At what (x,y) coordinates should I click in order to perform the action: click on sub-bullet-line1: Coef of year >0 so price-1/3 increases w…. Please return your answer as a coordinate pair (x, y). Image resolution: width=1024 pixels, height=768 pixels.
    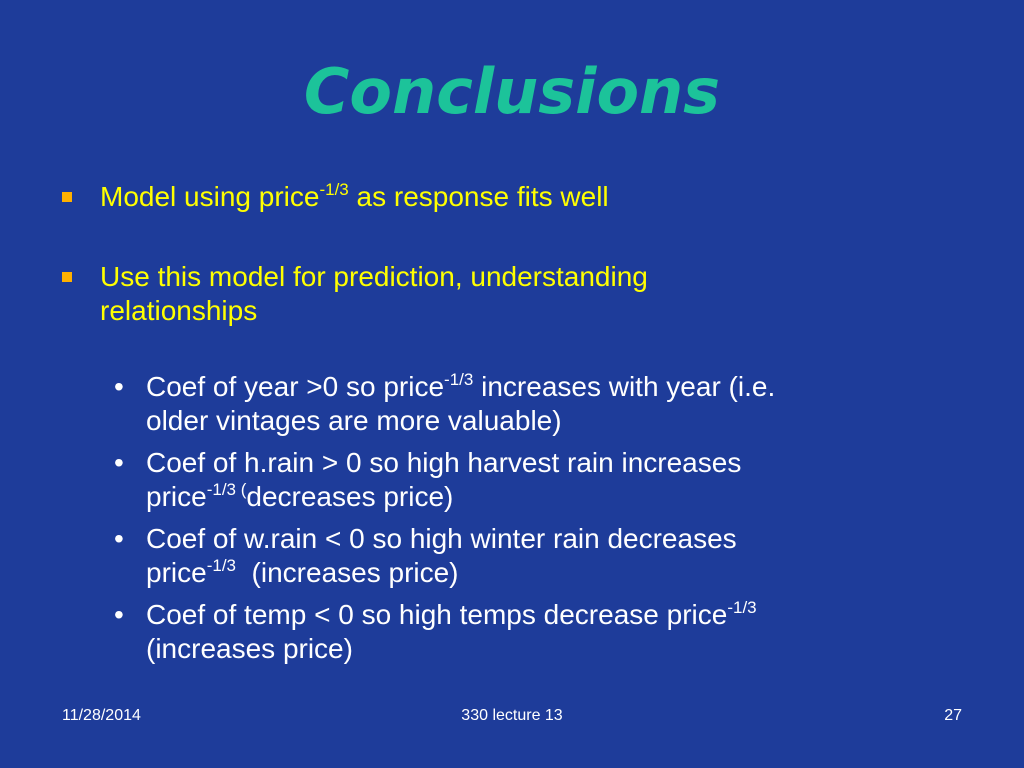
    Looking at the image, I should click on (554, 387).